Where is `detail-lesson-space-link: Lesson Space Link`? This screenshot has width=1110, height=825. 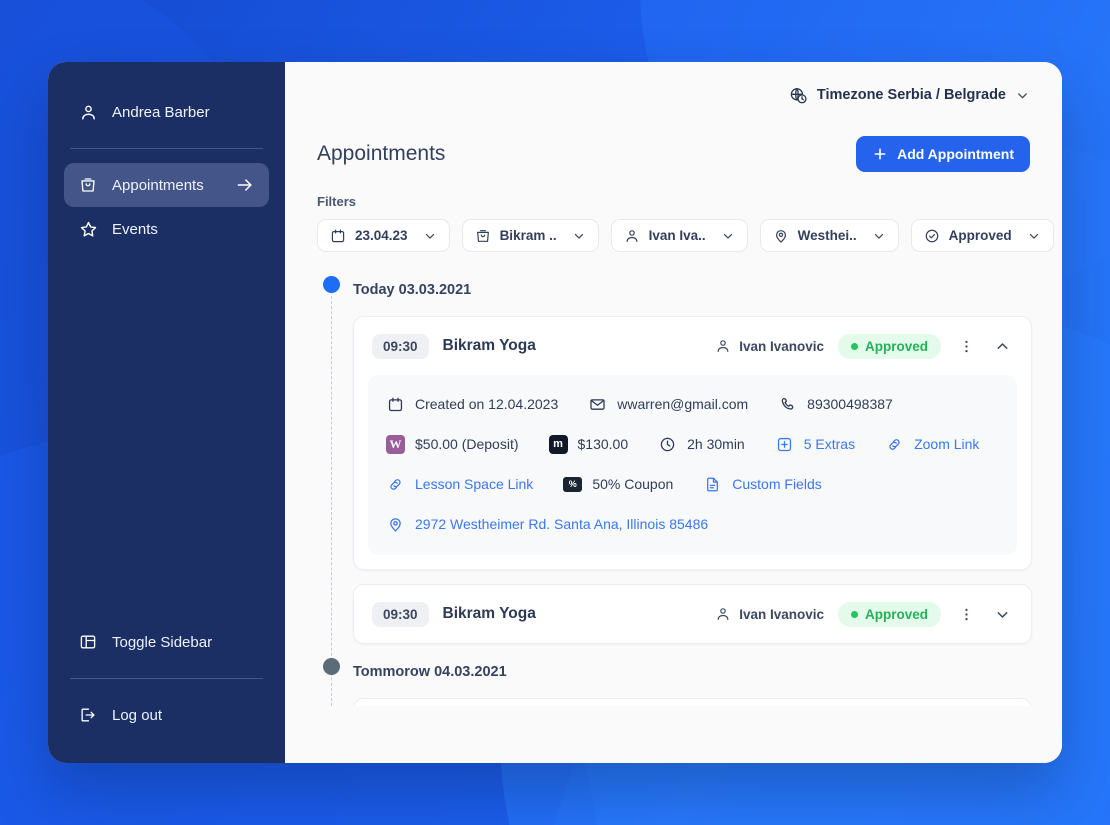 detail-lesson-space-link: Lesson Space Link is located at coordinates (459, 484).